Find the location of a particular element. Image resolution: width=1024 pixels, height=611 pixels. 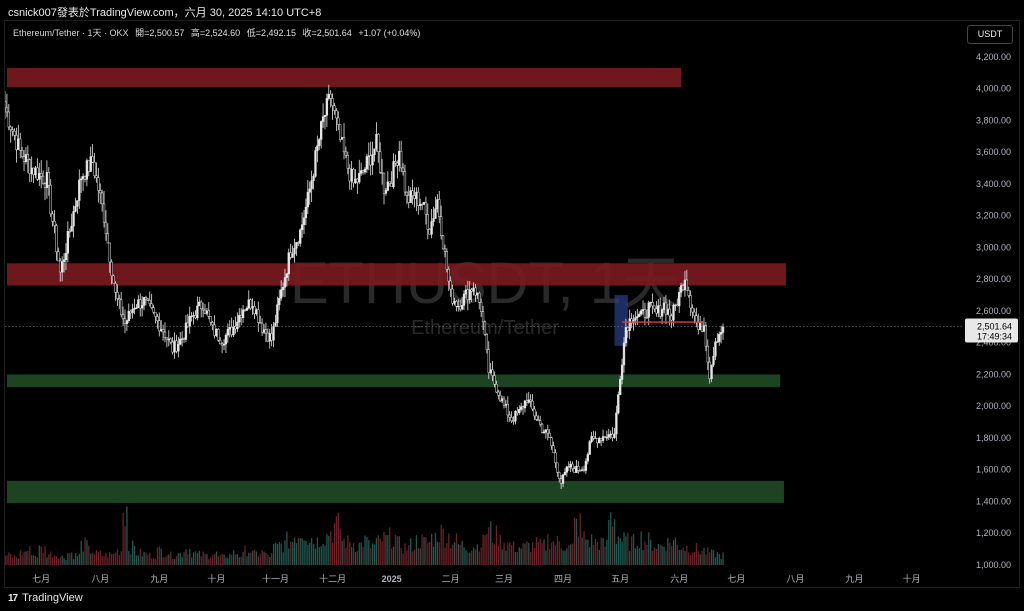

currency-selector: USDT is located at coordinates (990, 34).